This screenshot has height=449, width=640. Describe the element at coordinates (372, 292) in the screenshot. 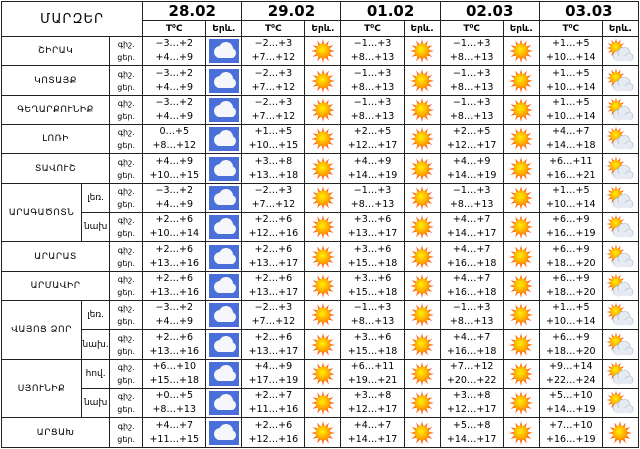

I see `day-temp: +15…+18` at that location.